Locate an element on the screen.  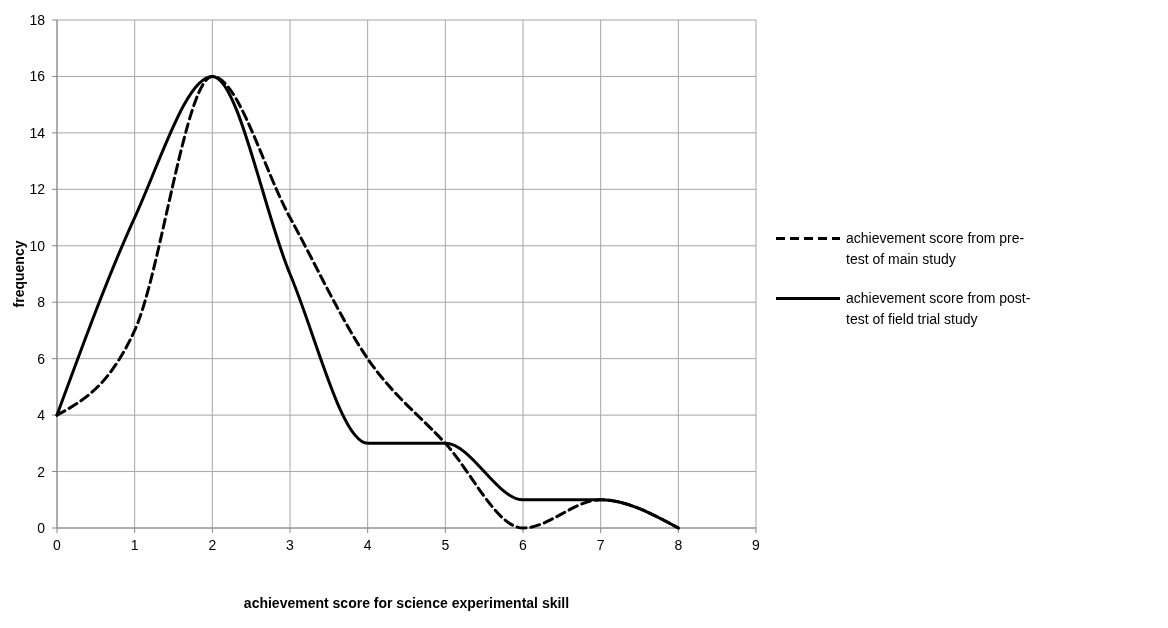
y-tick-label: 2 is located at coordinates (41, 471).